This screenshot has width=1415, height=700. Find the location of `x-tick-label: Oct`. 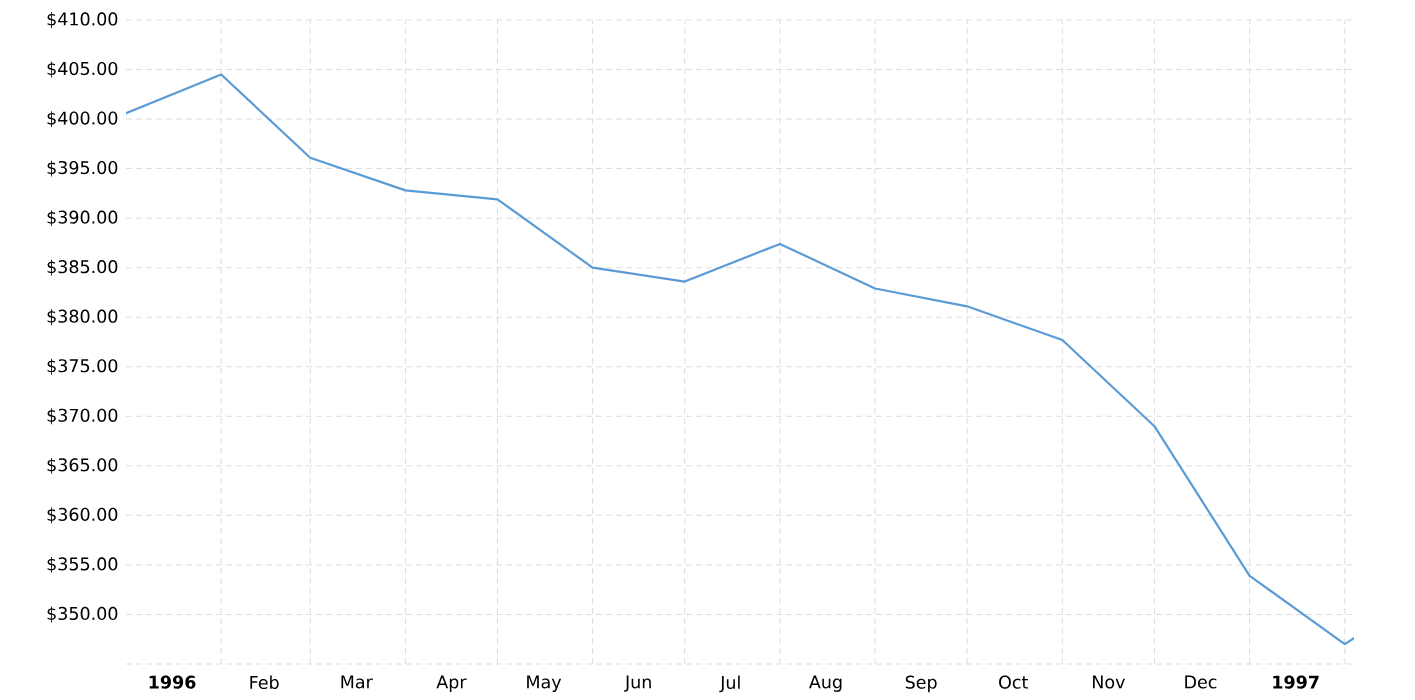

x-tick-label: Oct is located at coordinates (1013, 682).